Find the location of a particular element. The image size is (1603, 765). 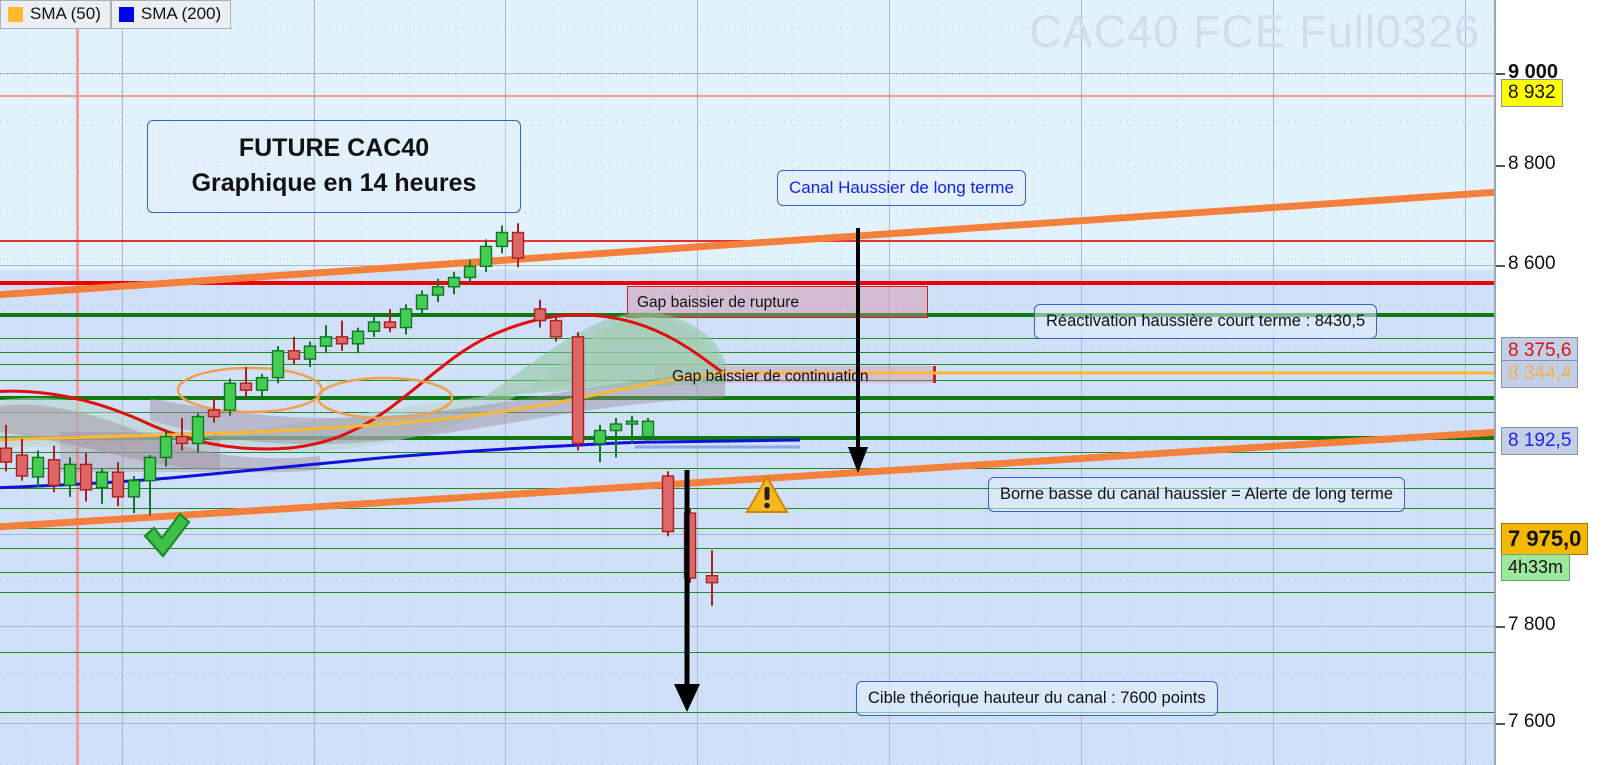

highlight-ellipse-right is located at coordinates (385, 398).